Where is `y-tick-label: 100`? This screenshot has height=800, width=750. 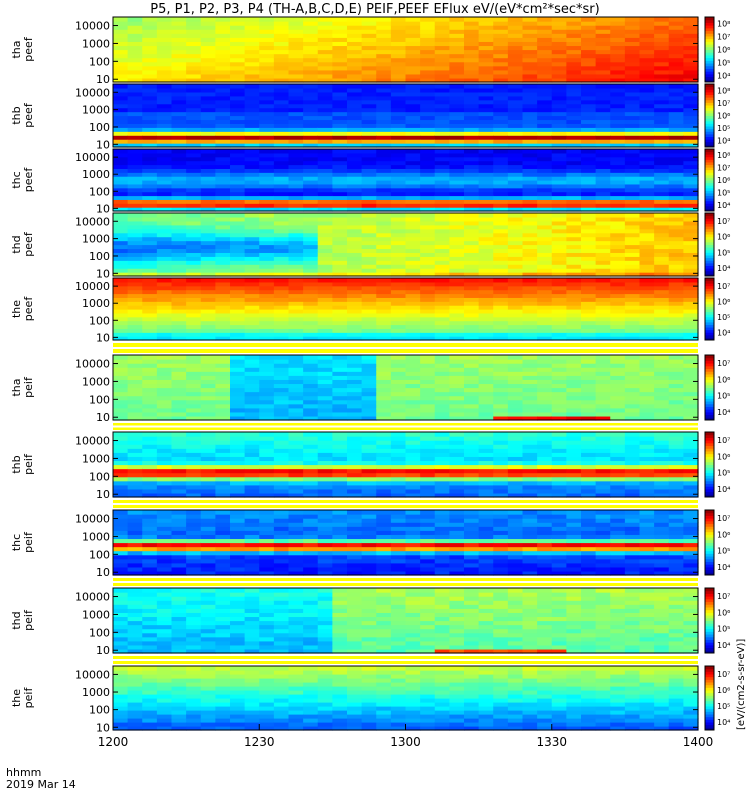 y-tick-label: 100 is located at coordinates (99, 476).